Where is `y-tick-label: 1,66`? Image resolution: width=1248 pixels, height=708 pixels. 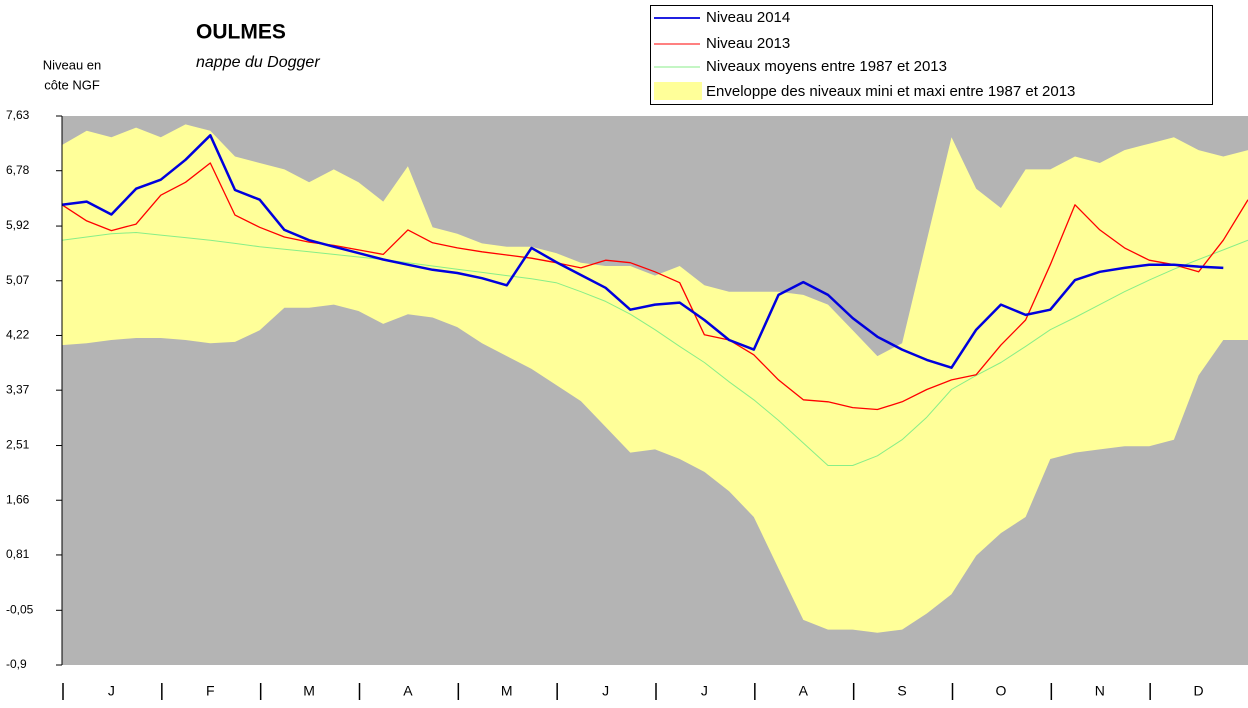
y-tick-label: 1,66 is located at coordinates (18, 499).